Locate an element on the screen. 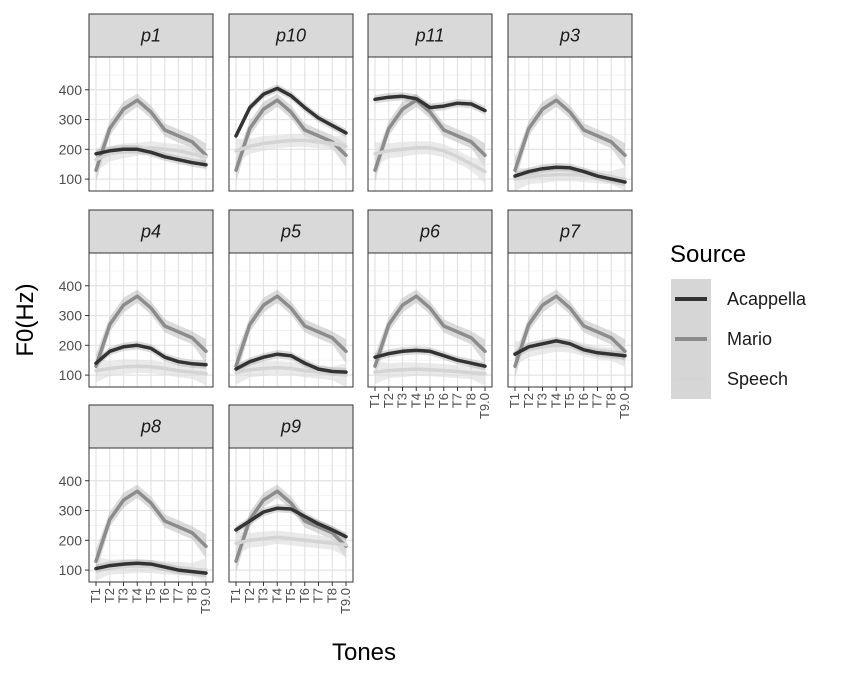 The image size is (850, 680). panel-p10: p10 is located at coordinates (291, 102).